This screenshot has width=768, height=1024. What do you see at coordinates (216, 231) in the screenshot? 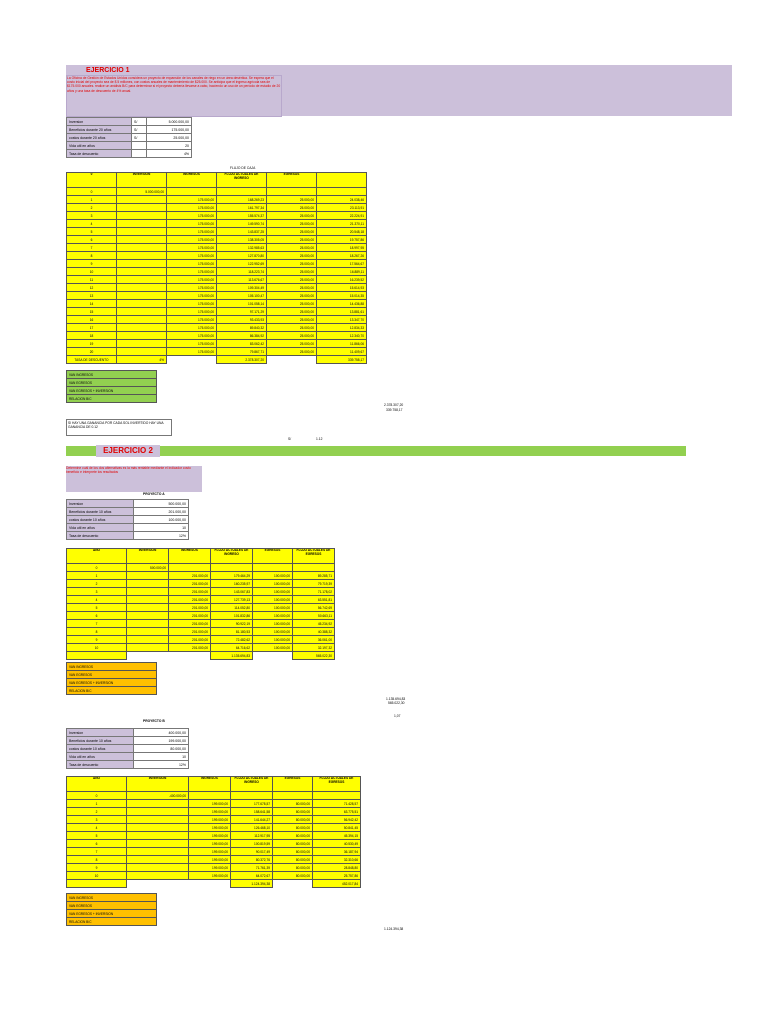
I see `table-row: 5 175.000,00 143.837,25 25.000,00 20.548,18` at bounding box center [216, 231].